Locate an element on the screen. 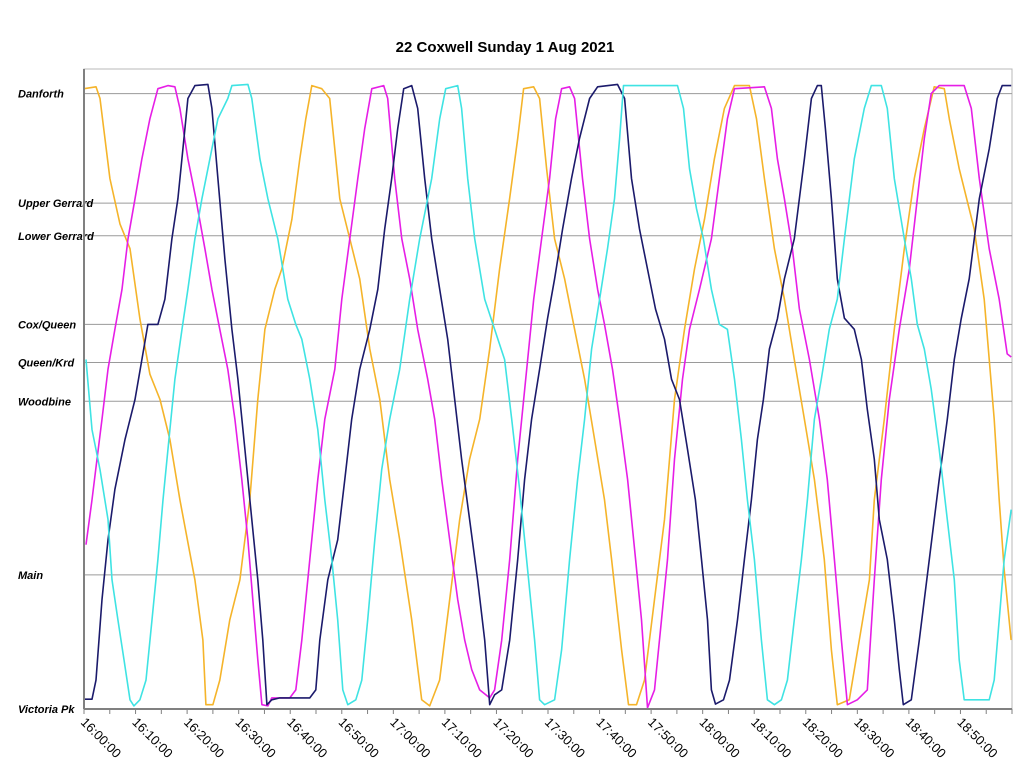 This screenshot has width=1024, height=779. x-tick-label: 17:40:00 is located at coordinates (616, 738).